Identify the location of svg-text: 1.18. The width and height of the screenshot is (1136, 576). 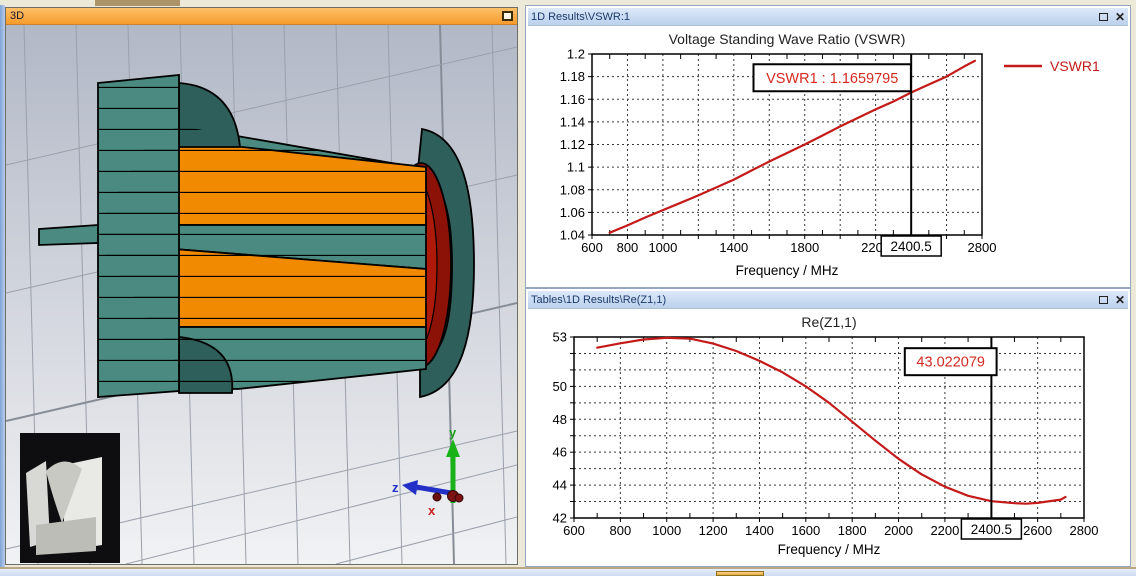
(572, 76).